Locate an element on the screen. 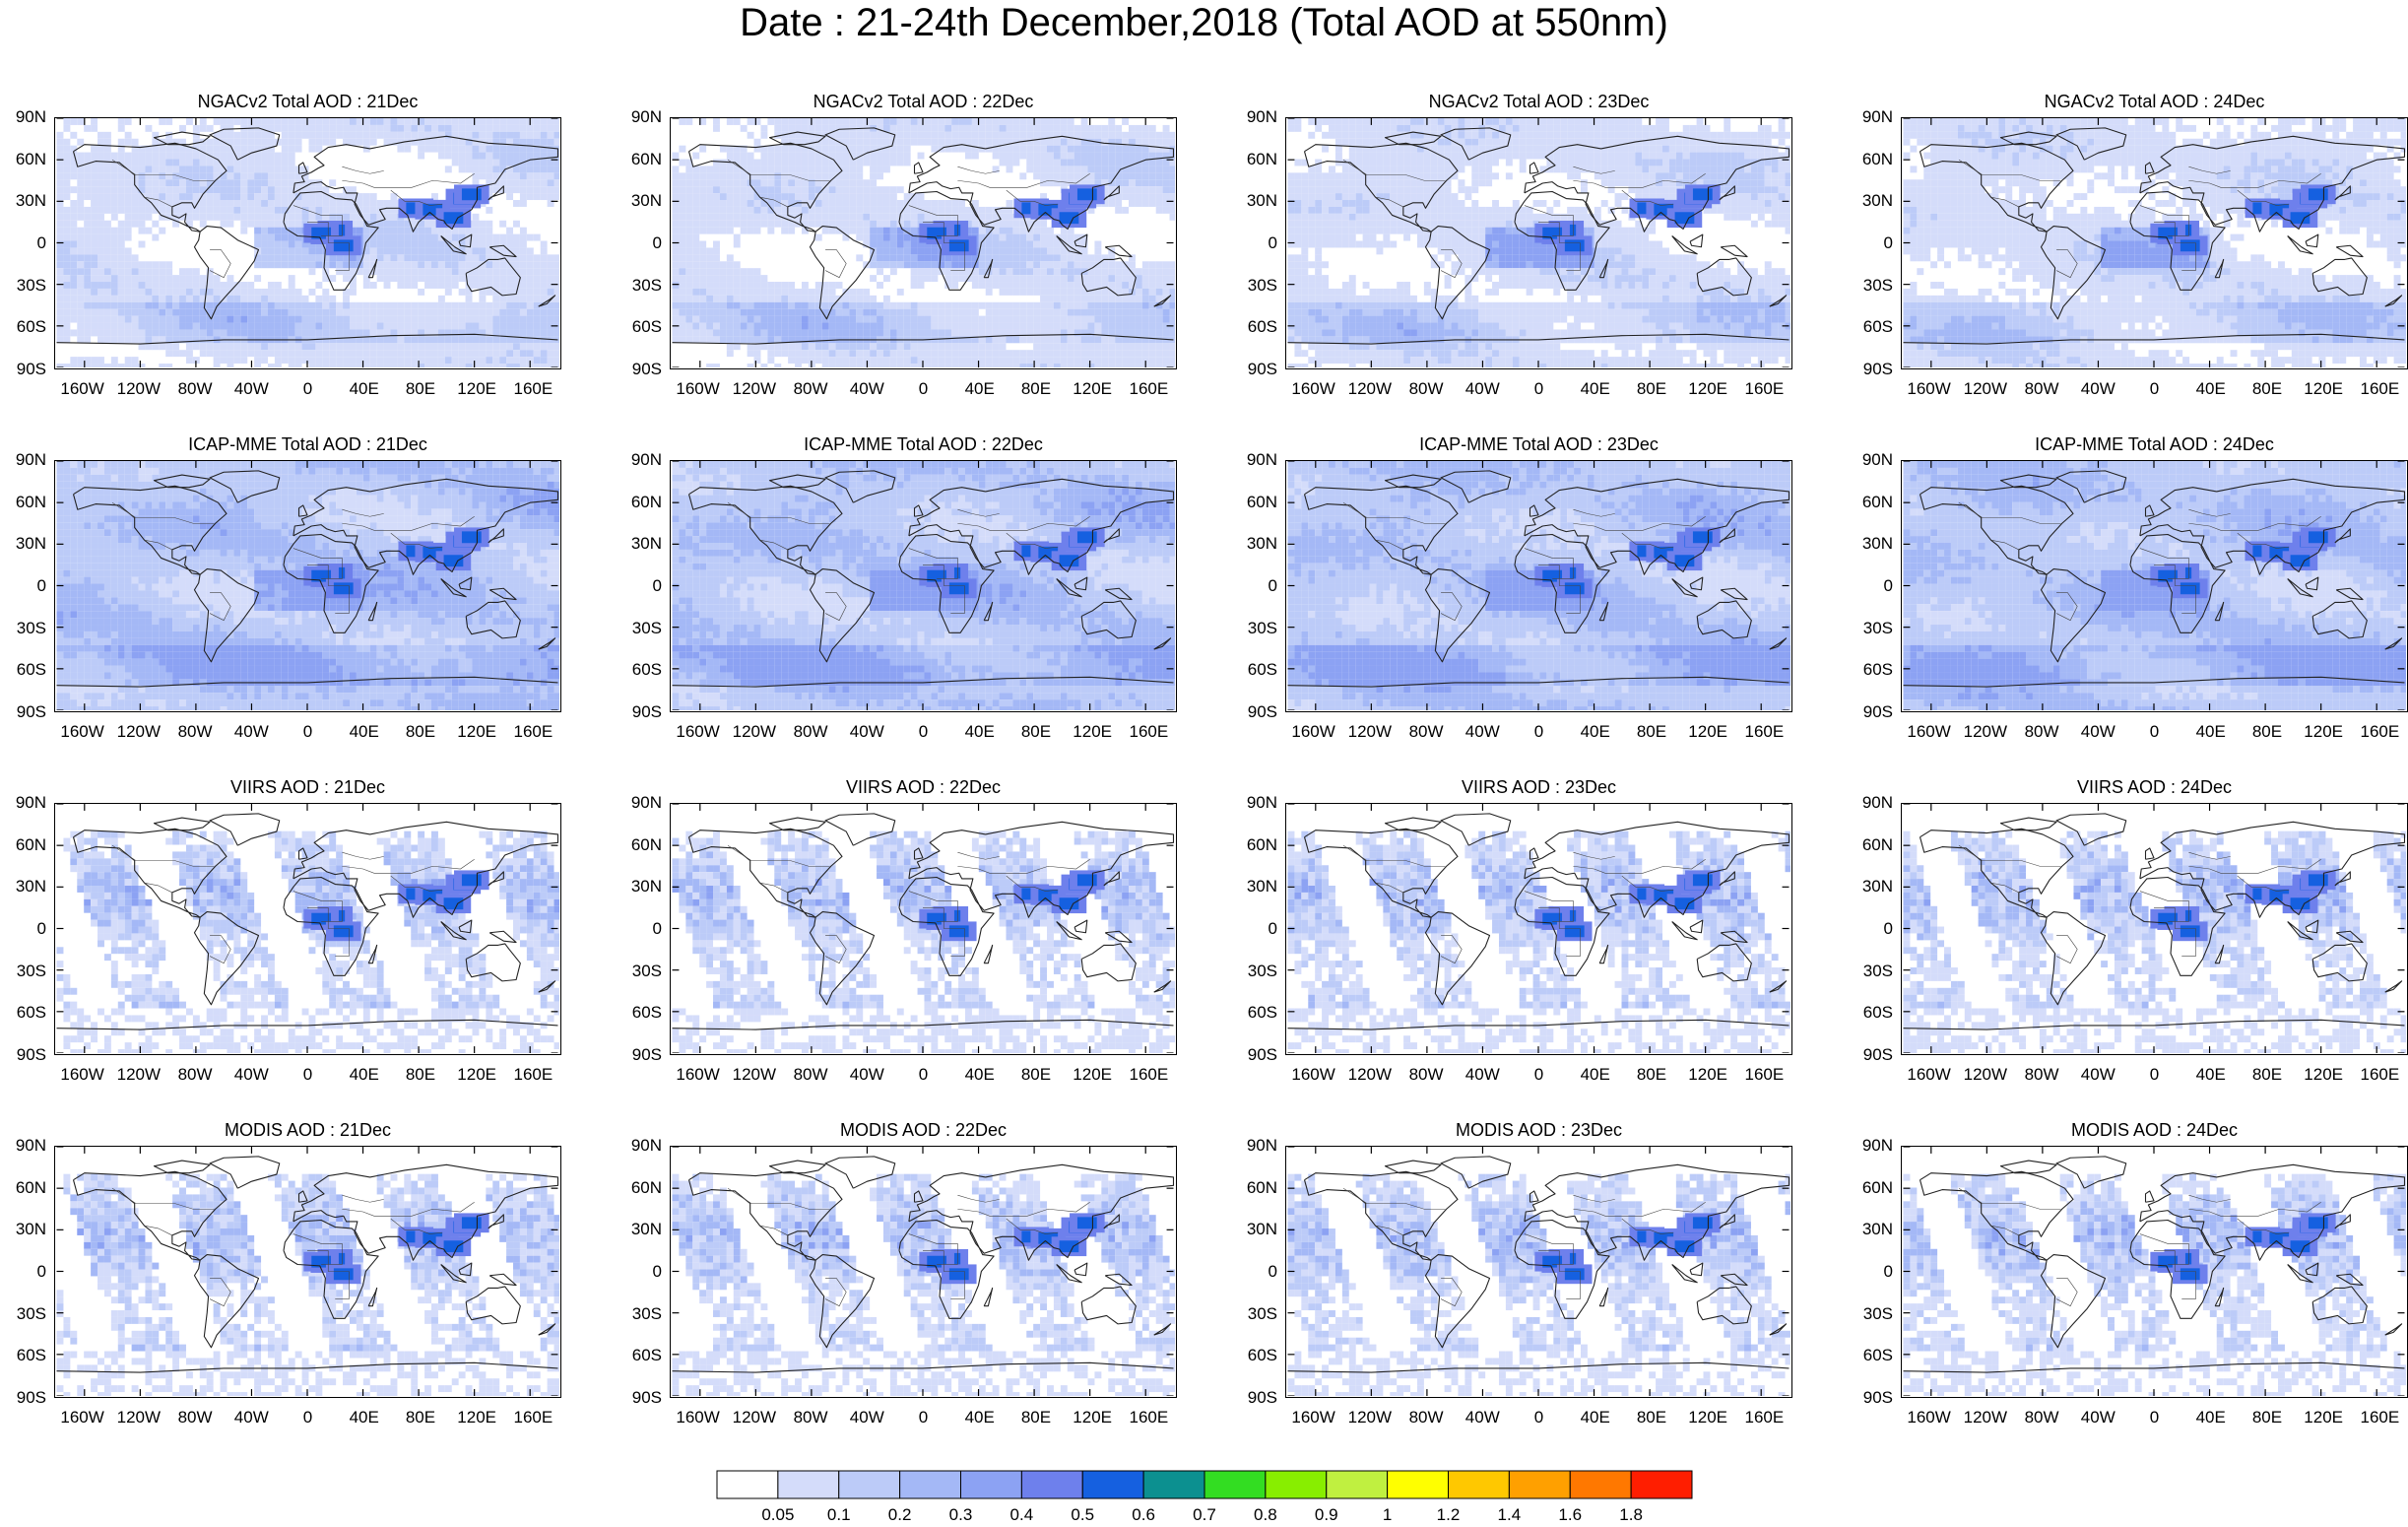  panel-title: ICAP-MME Total AOD : 21Dec is located at coordinates (307, 444).